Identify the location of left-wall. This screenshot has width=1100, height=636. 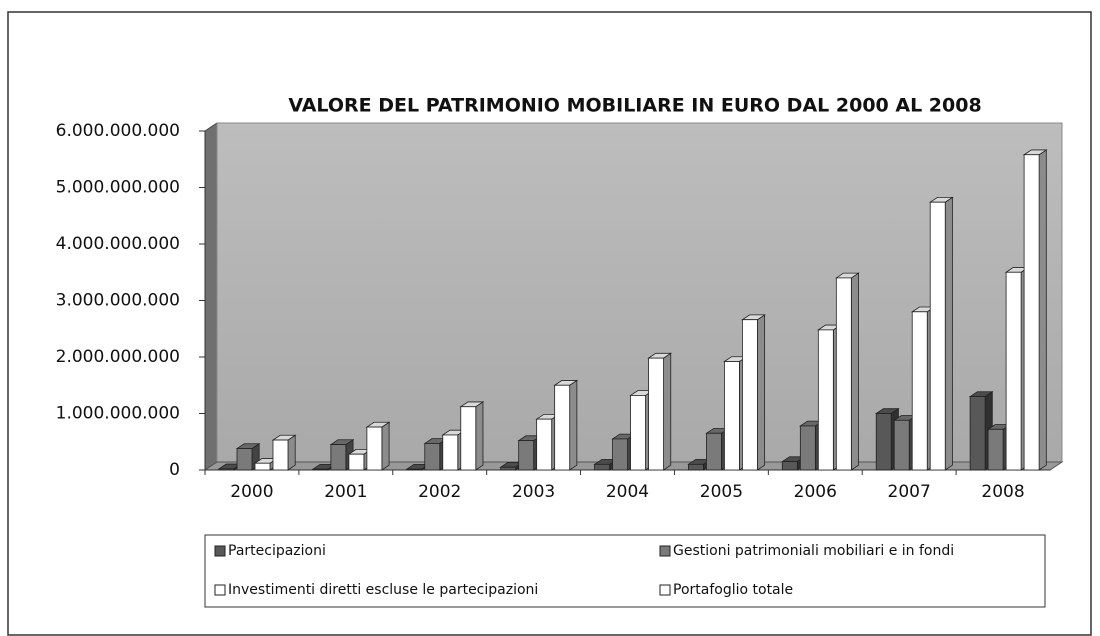
(211, 296).